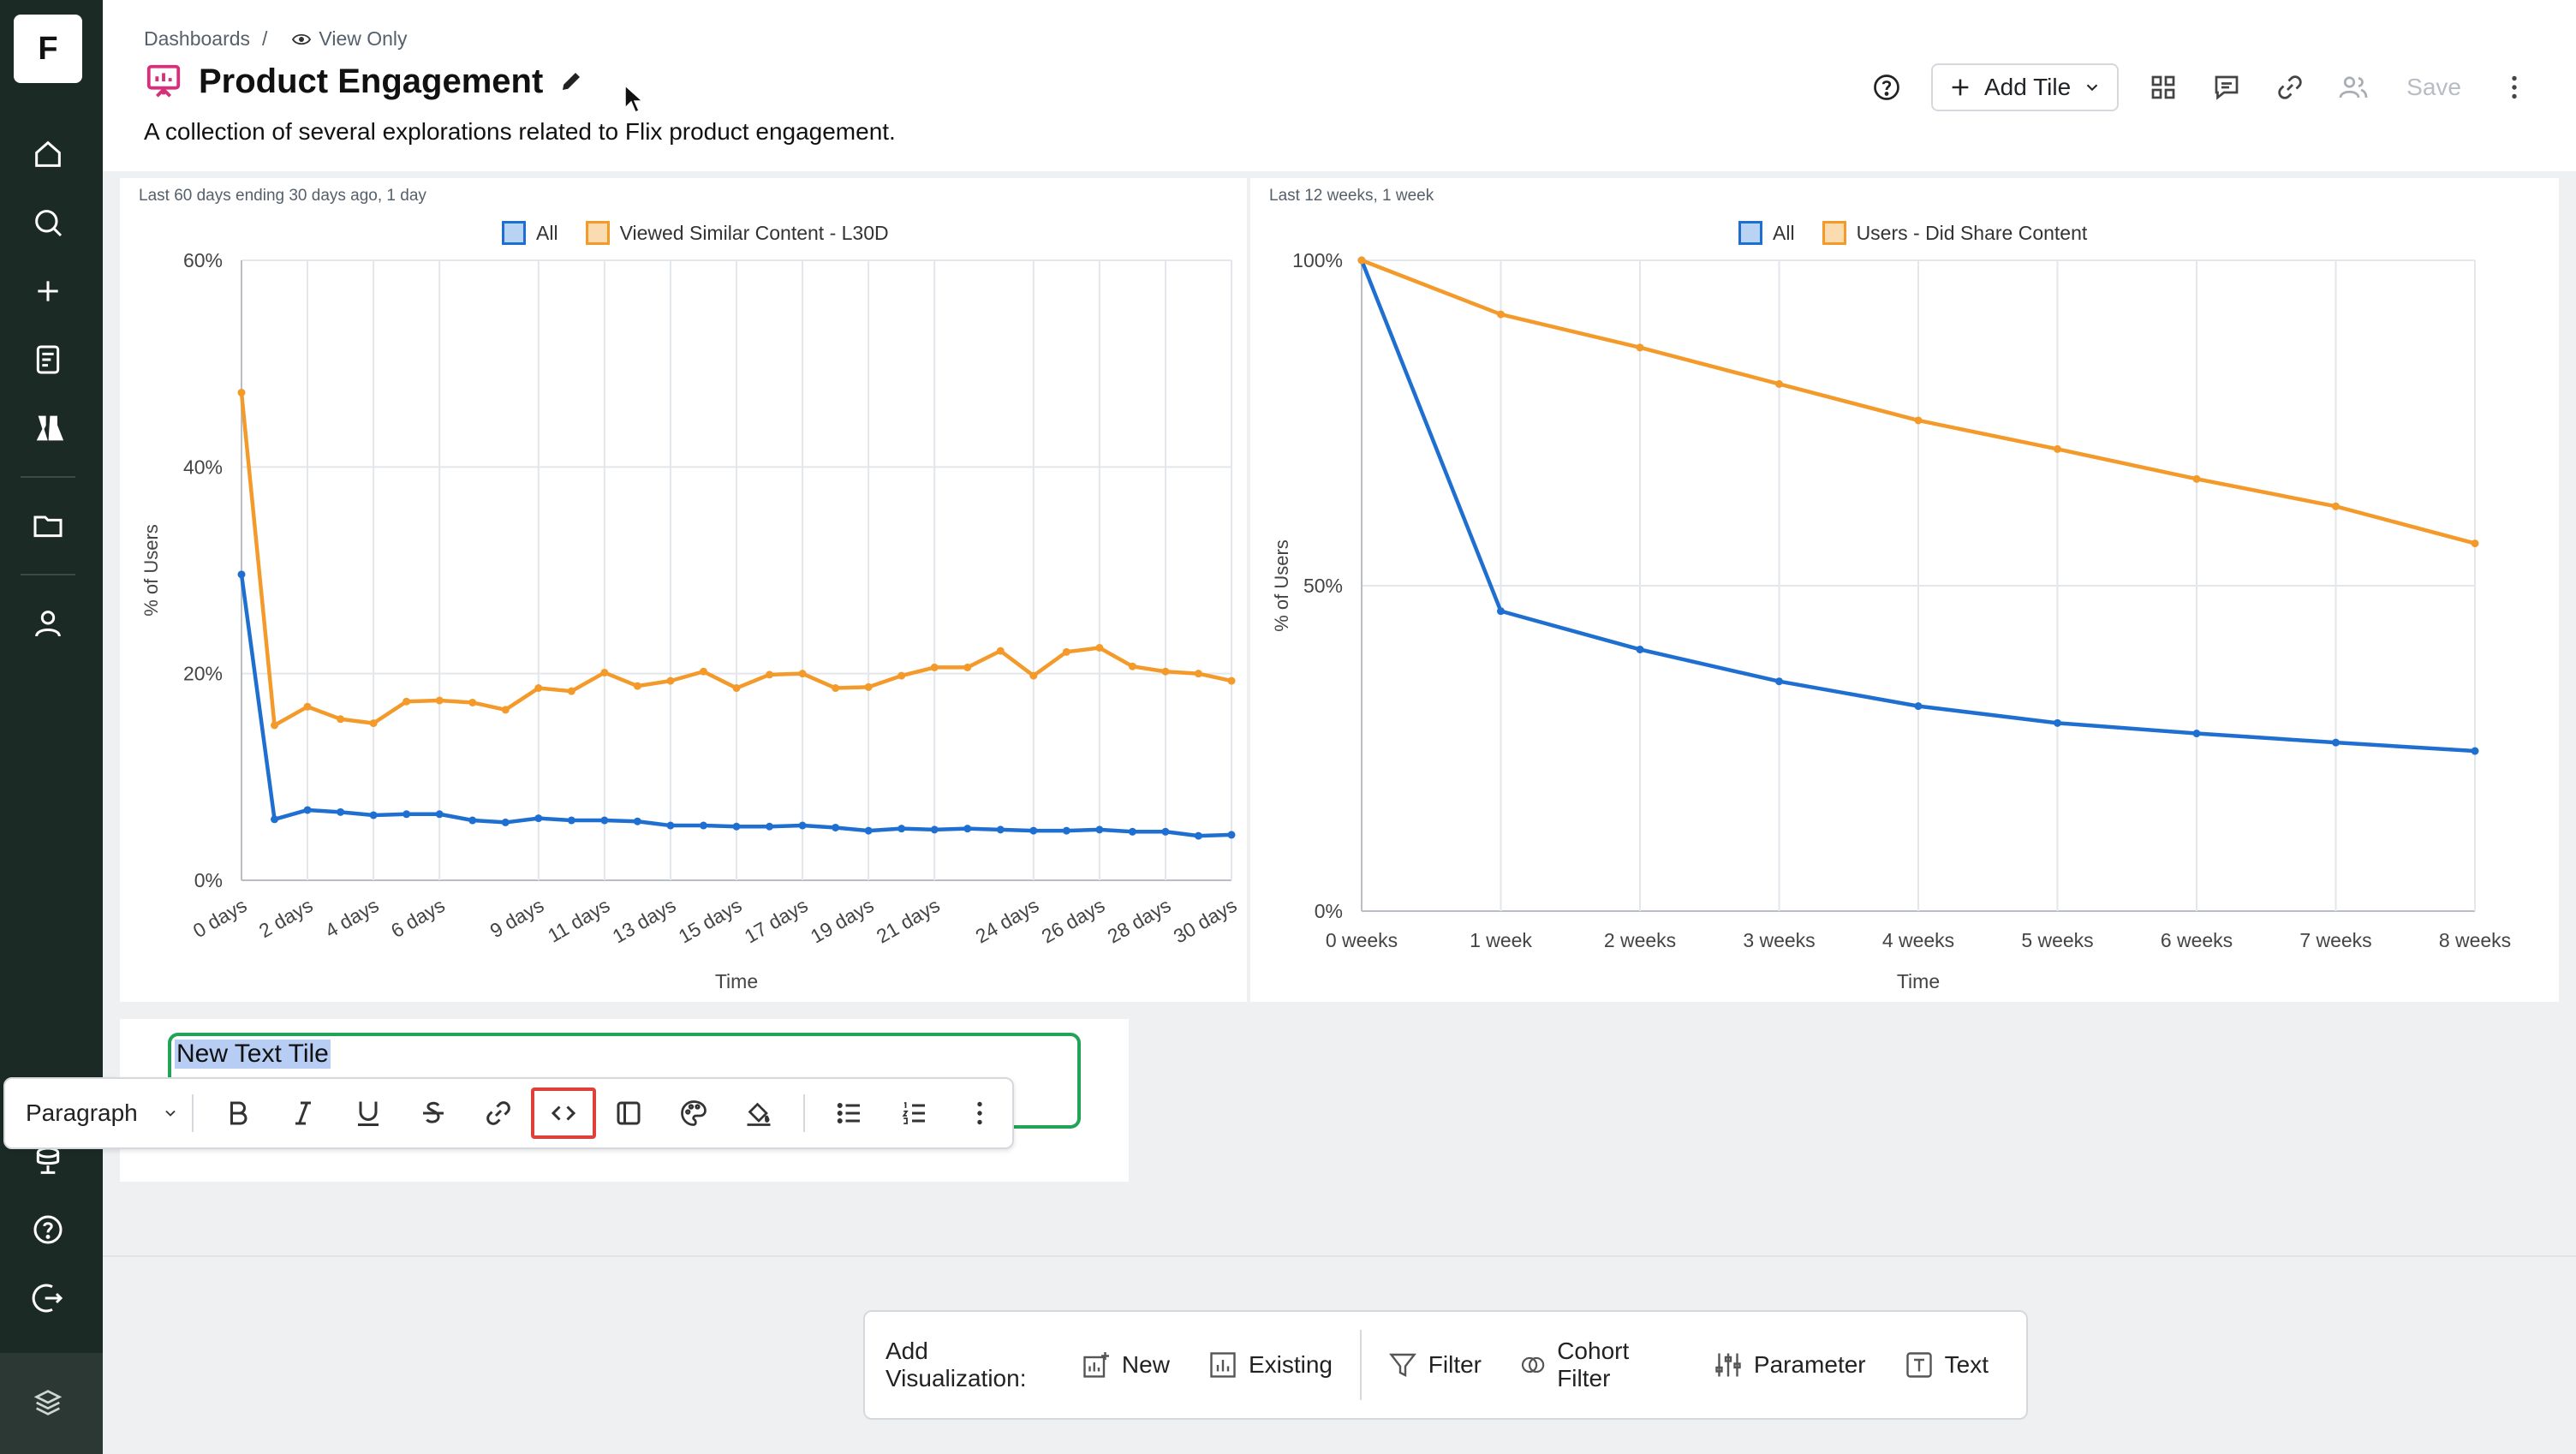  I want to click on experiments-icon, so click(48, 428).